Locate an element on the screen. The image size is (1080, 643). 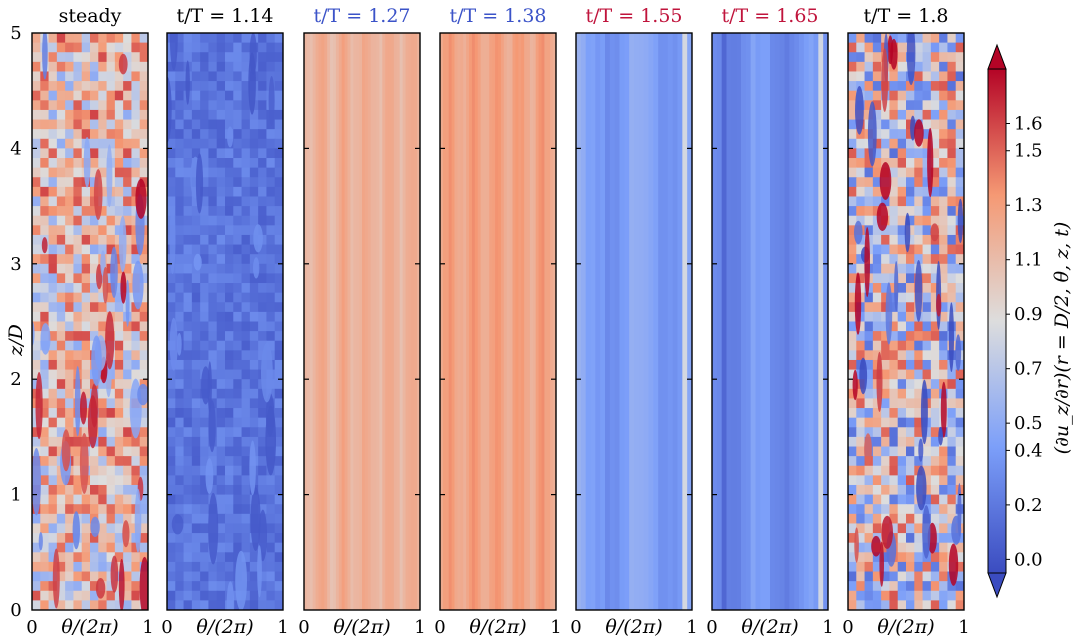
y-tick-label: 2 is located at coordinates (15, 379).